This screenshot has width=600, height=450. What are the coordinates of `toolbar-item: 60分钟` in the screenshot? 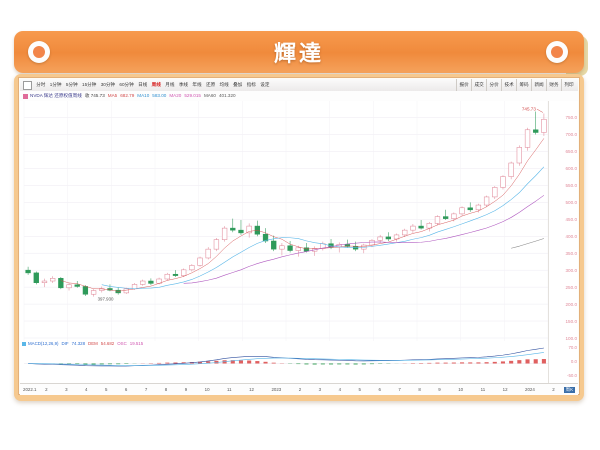 It's located at (126, 84).